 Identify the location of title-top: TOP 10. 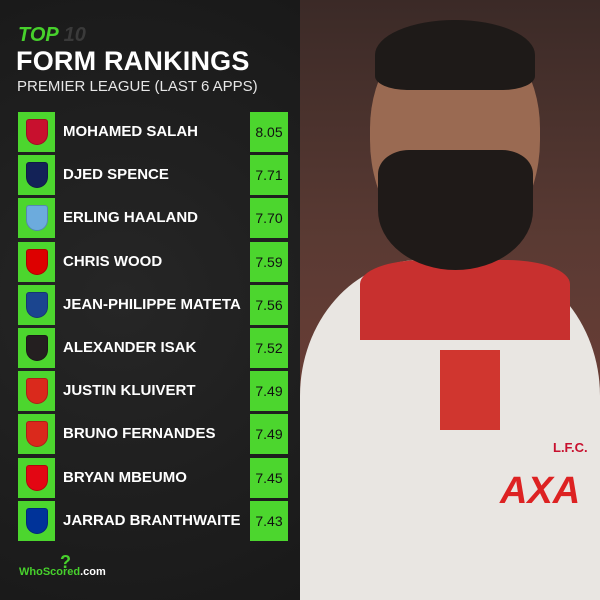
(52, 35).